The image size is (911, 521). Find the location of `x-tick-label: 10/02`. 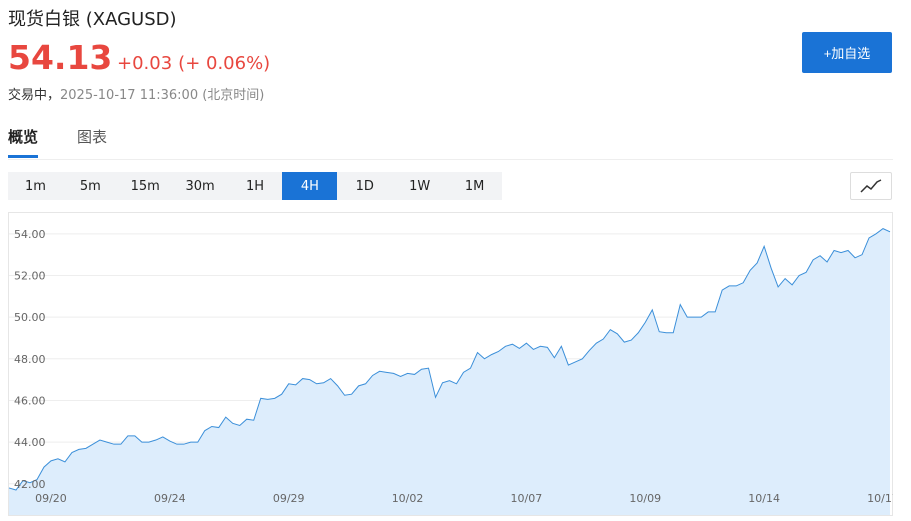

x-tick-label: 10/02 is located at coordinates (408, 498).